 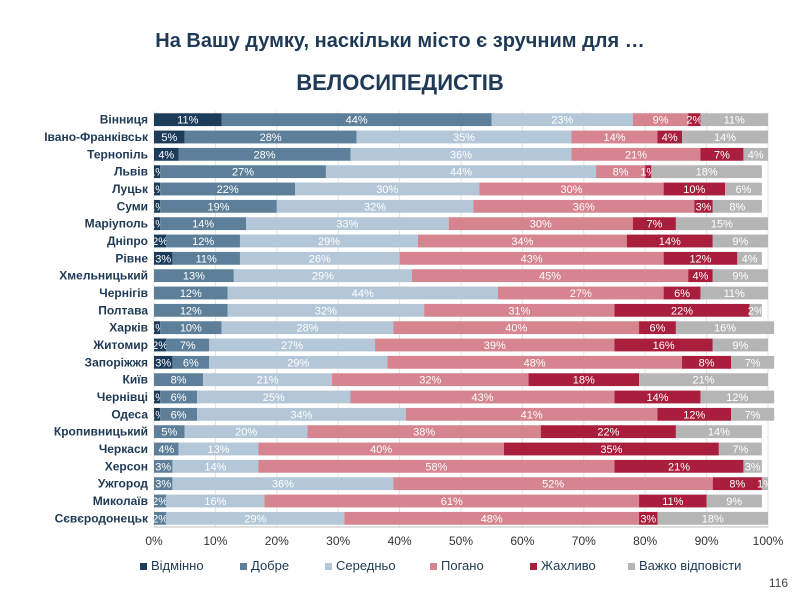 What do you see at coordinates (765, 485) in the screenshot?
I see `data-label: 1%` at bounding box center [765, 485].